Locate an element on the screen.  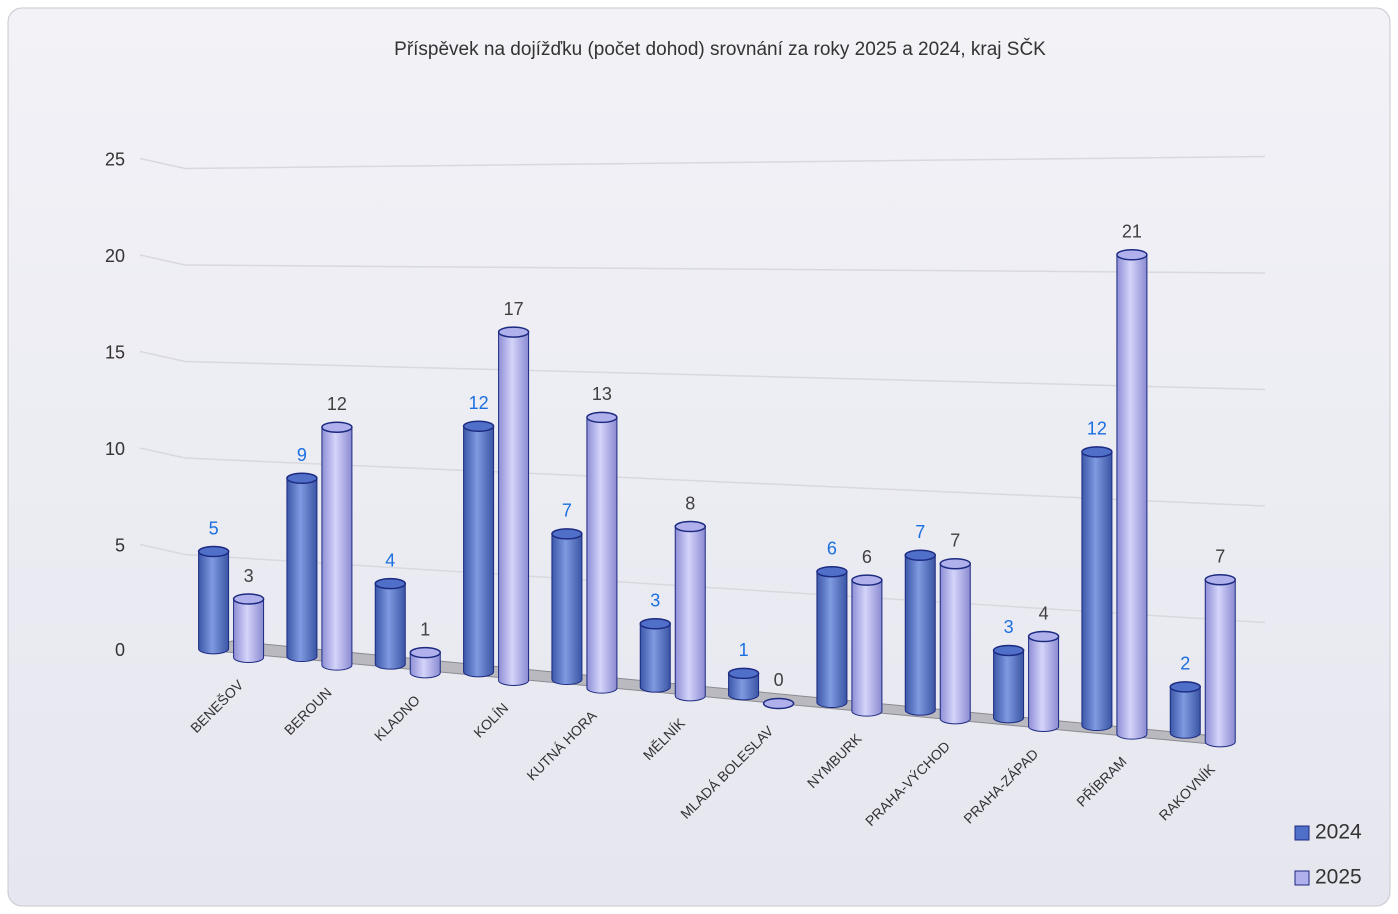
data-label: 13 is located at coordinates (602, 394).